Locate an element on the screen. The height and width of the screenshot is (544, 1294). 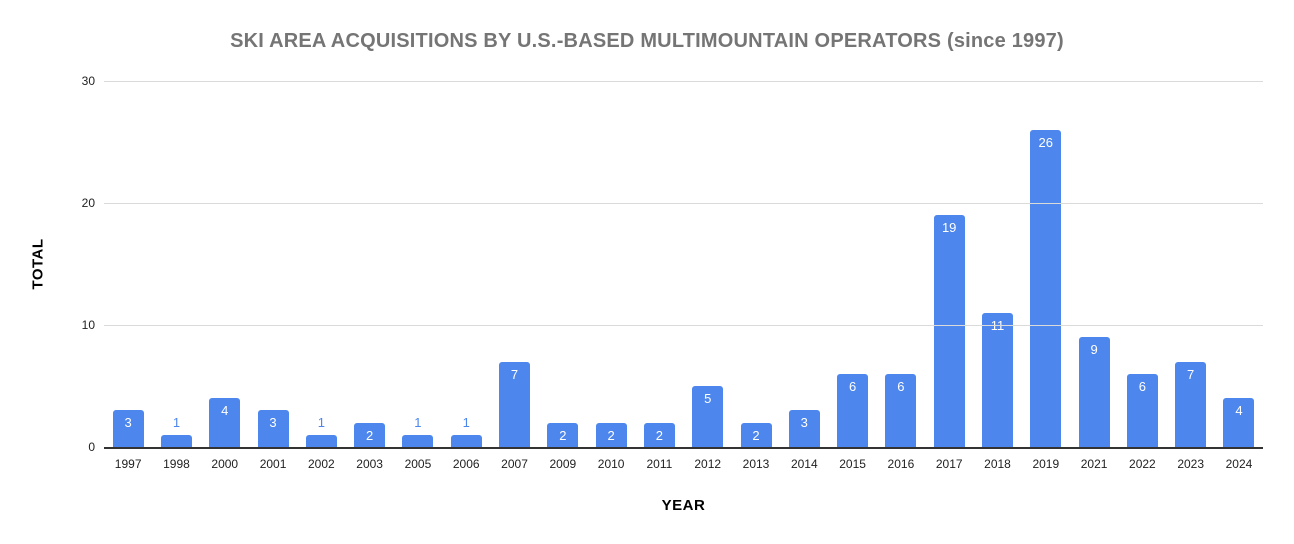
x-axis-title: YEAR is located at coordinates (683, 505).